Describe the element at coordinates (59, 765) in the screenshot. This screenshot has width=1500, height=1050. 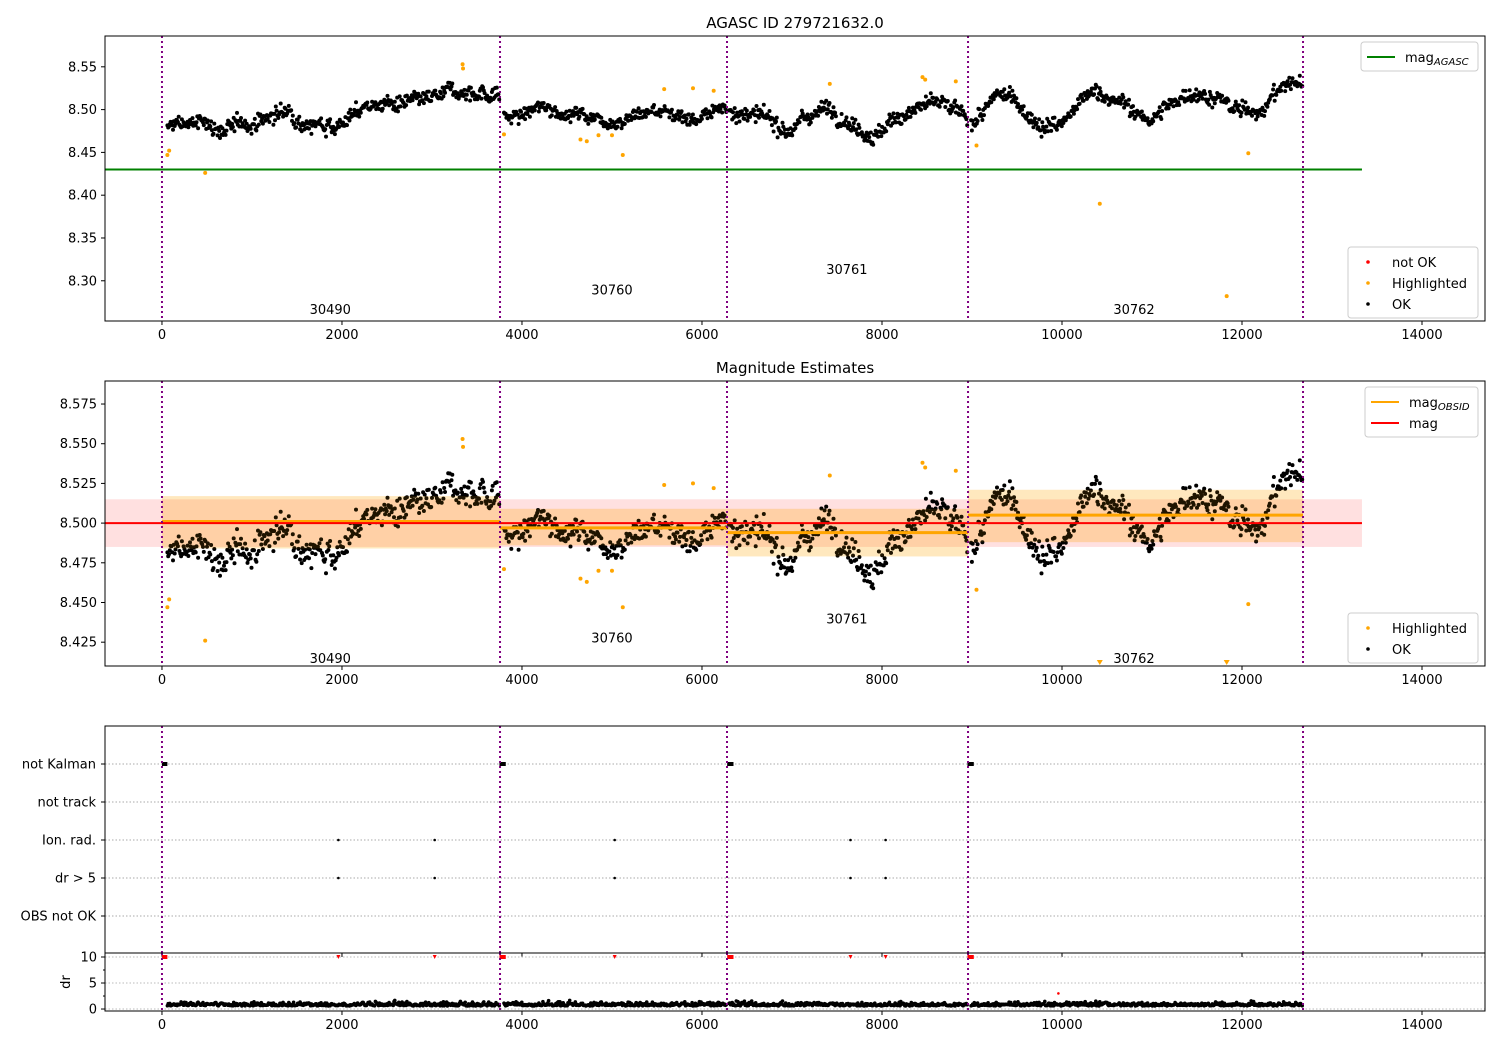
I see `flag-row-label: not Kalman` at that location.